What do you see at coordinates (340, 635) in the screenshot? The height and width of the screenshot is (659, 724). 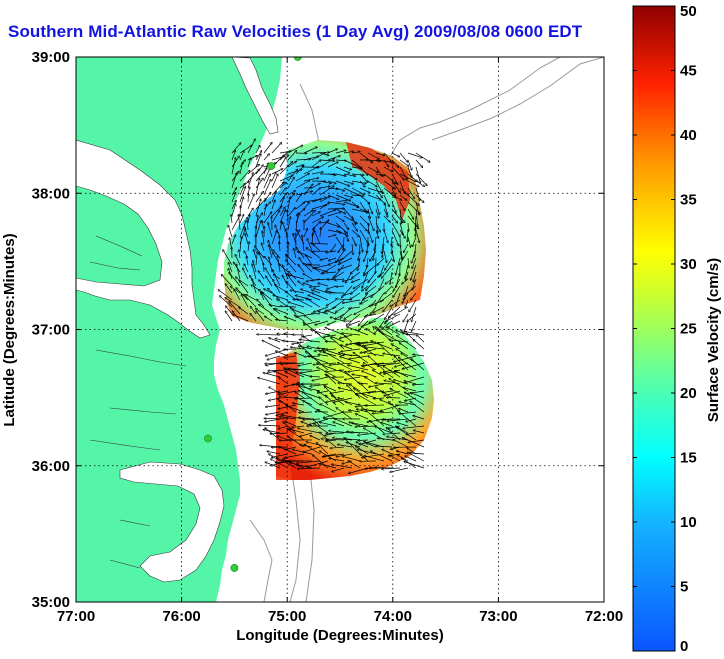 I see `x-axis-label: Longitude (Degrees:Minutes)` at bounding box center [340, 635].